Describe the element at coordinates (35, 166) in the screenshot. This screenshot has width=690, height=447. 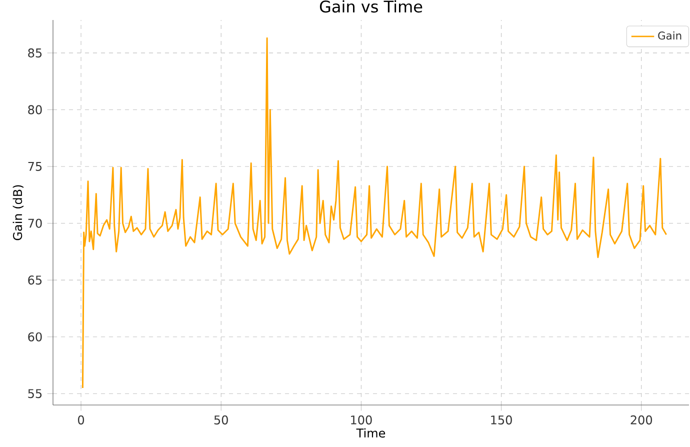
I see `y-tick-label: 75` at that location.